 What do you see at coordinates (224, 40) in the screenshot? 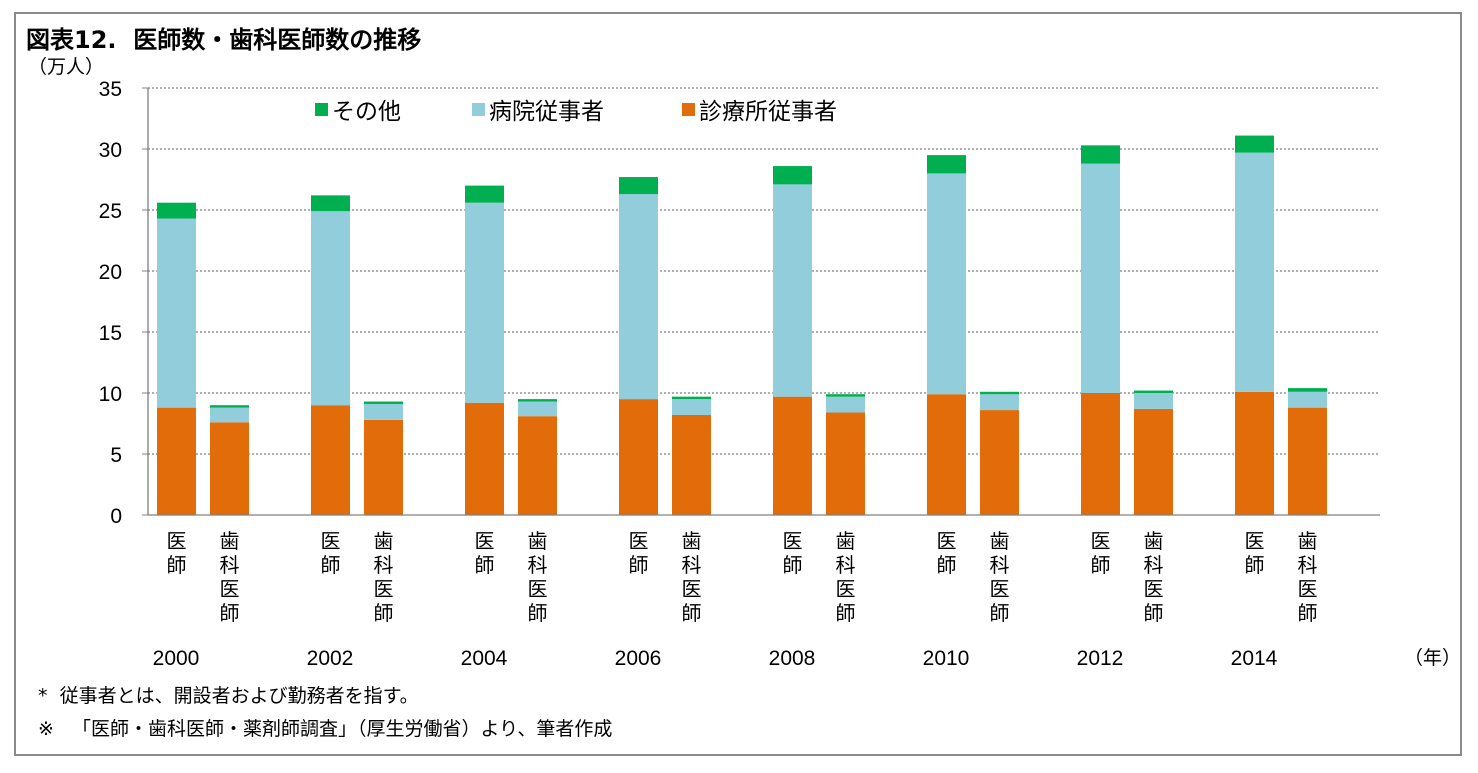
I see `figure-title: 図表12. 医師数・歯科医師数の推移` at bounding box center [224, 40].